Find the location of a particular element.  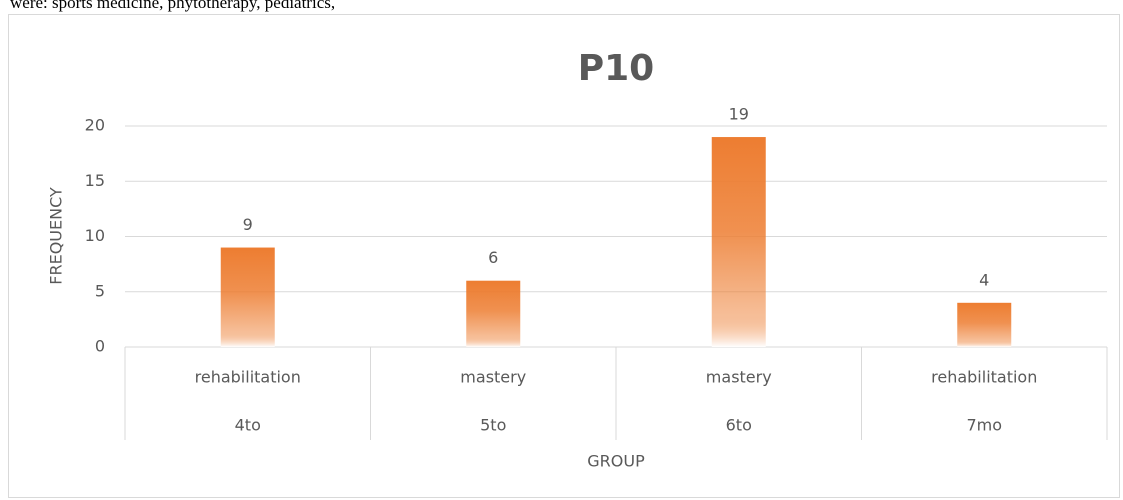

x-group-label: 6to is located at coordinates (739, 425).